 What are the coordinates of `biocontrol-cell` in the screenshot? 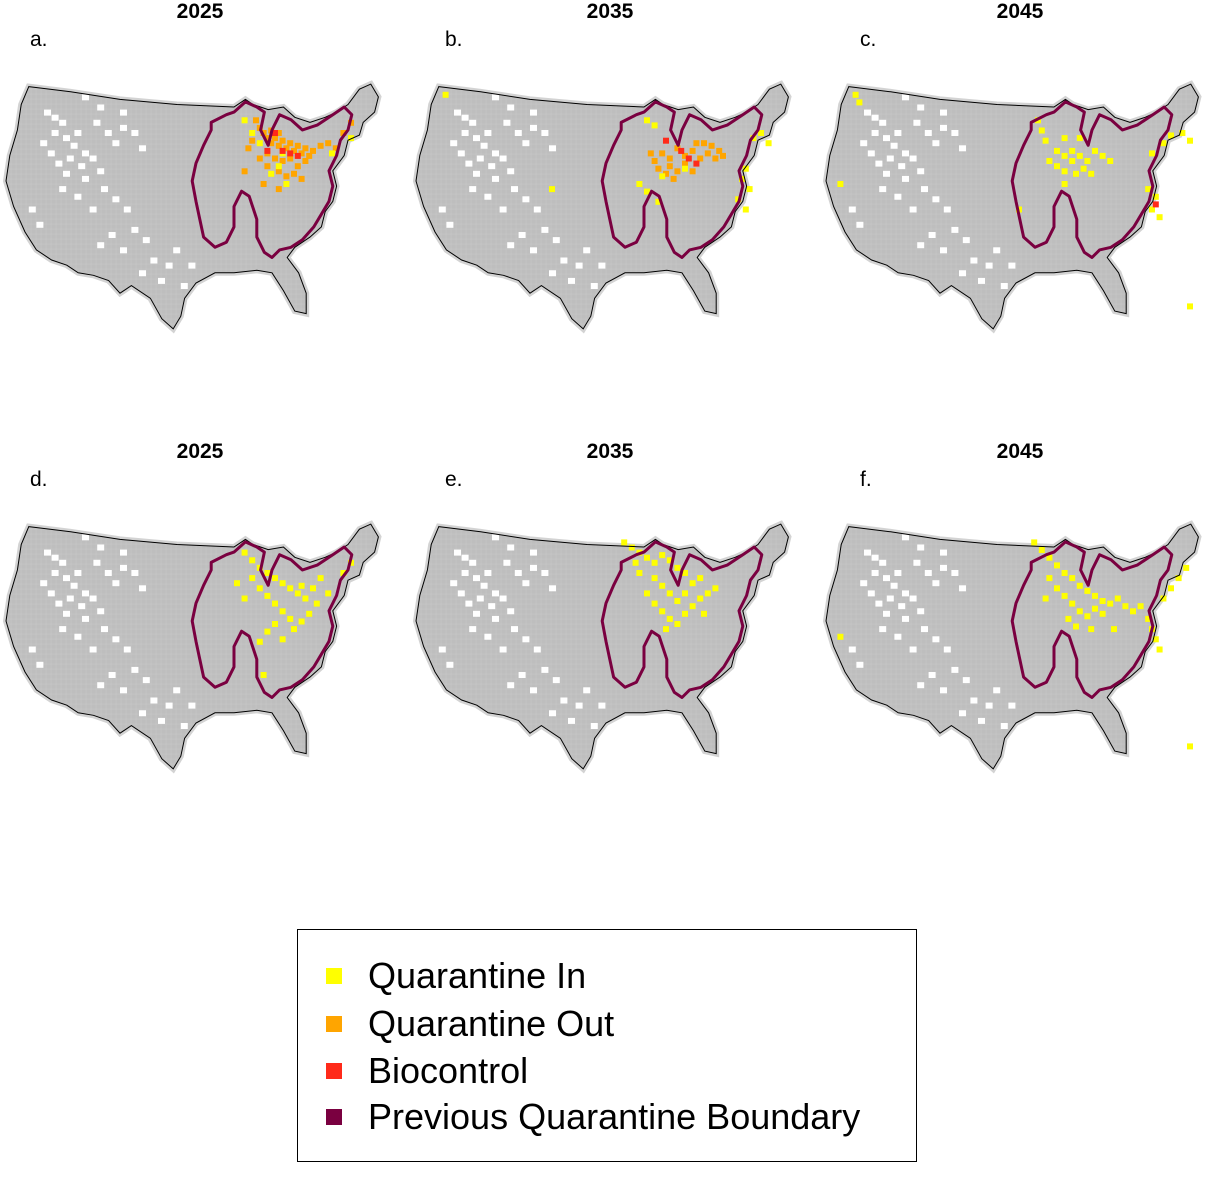 It's located at (666, 140).